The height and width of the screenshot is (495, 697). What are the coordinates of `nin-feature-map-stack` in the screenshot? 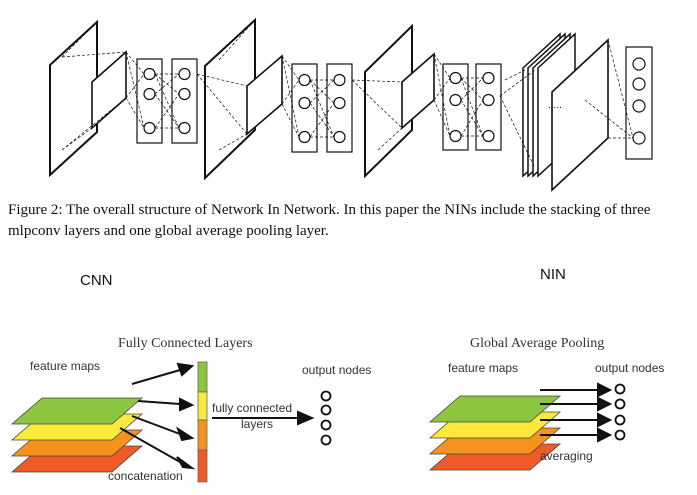 It's located at (495, 433).